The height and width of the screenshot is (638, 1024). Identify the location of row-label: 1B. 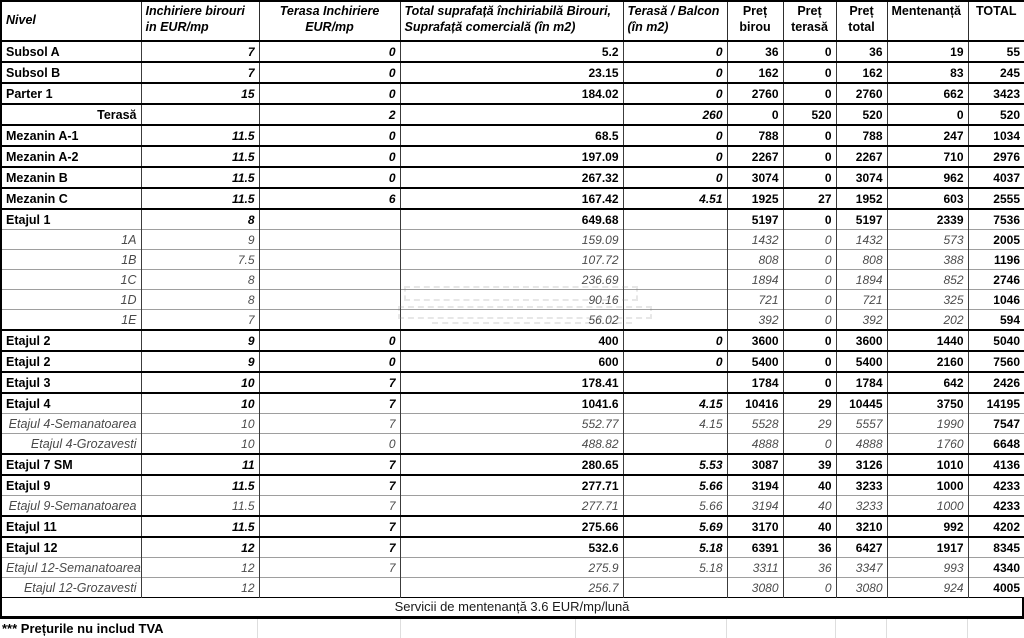
(71, 259).